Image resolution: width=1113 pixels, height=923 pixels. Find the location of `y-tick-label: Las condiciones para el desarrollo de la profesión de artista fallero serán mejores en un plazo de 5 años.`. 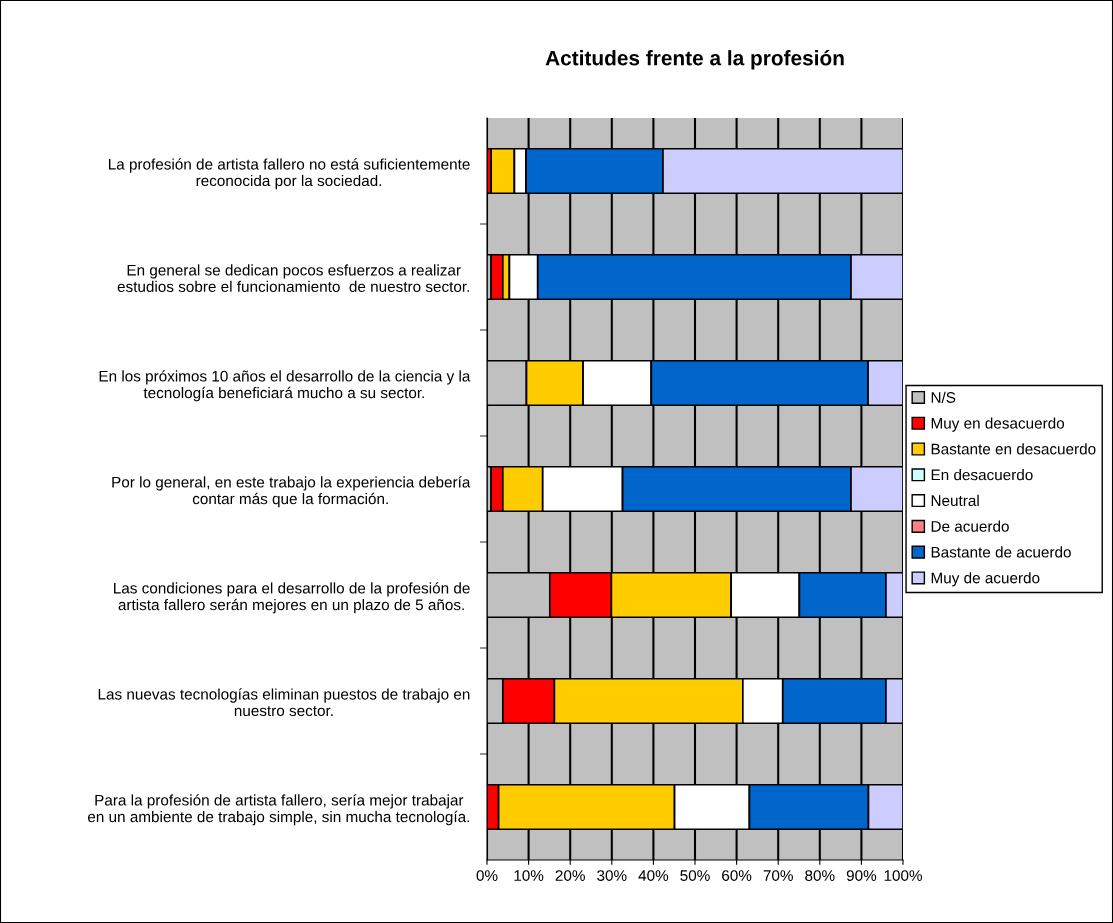

y-tick-label: Las condiciones para el desarrollo de la profesión de artista fallero serán mejores en un plazo de 5 años. is located at coordinates (292, 598).